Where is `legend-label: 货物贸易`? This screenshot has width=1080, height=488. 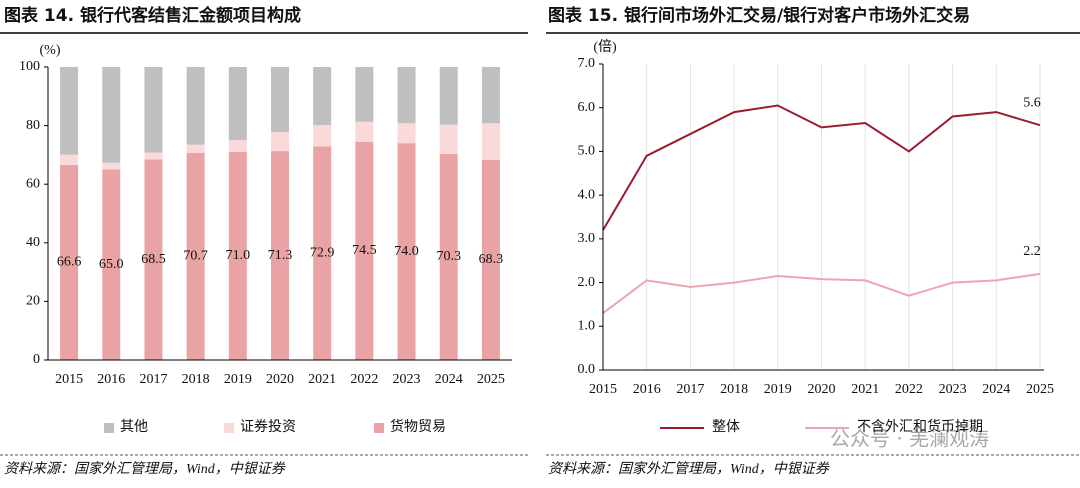 legend-label: 货物贸易 is located at coordinates (418, 426).